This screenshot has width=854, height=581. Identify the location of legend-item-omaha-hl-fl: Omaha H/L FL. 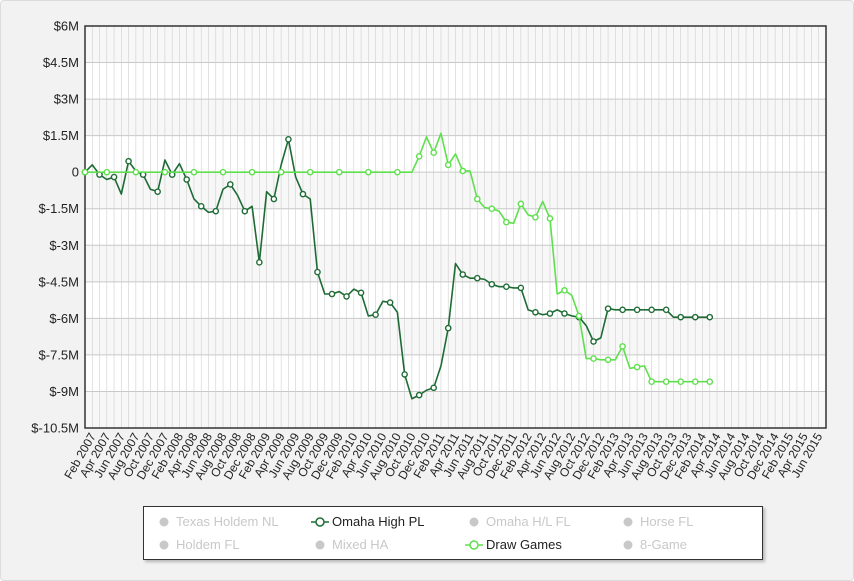
(517, 522).